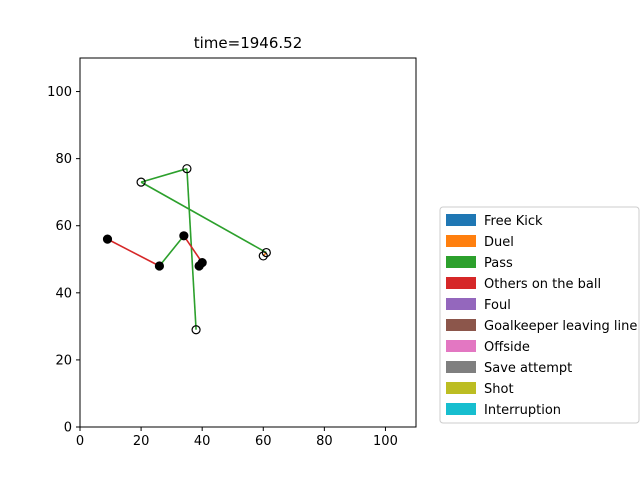 This screenshot has height=480, width=640. I want to click on legend-label-4: Foul, so click(497, 305).